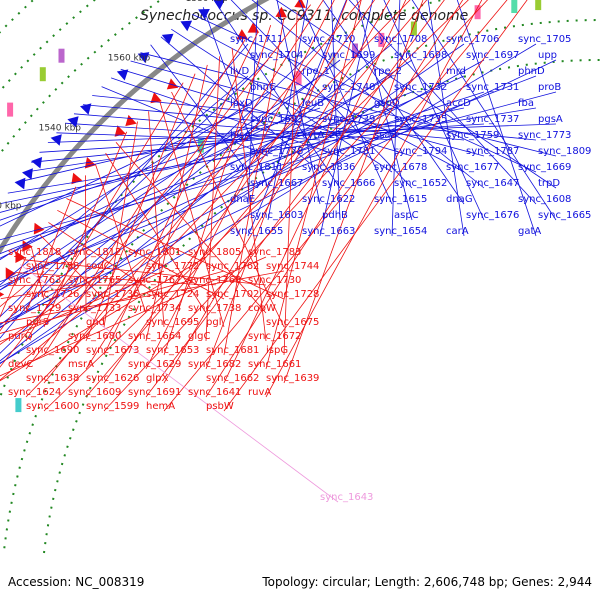 Image resolution: width=600 pixels, height=600 pixels. I want to click on forward-gene-label: sync_1778, so click(276, 151).